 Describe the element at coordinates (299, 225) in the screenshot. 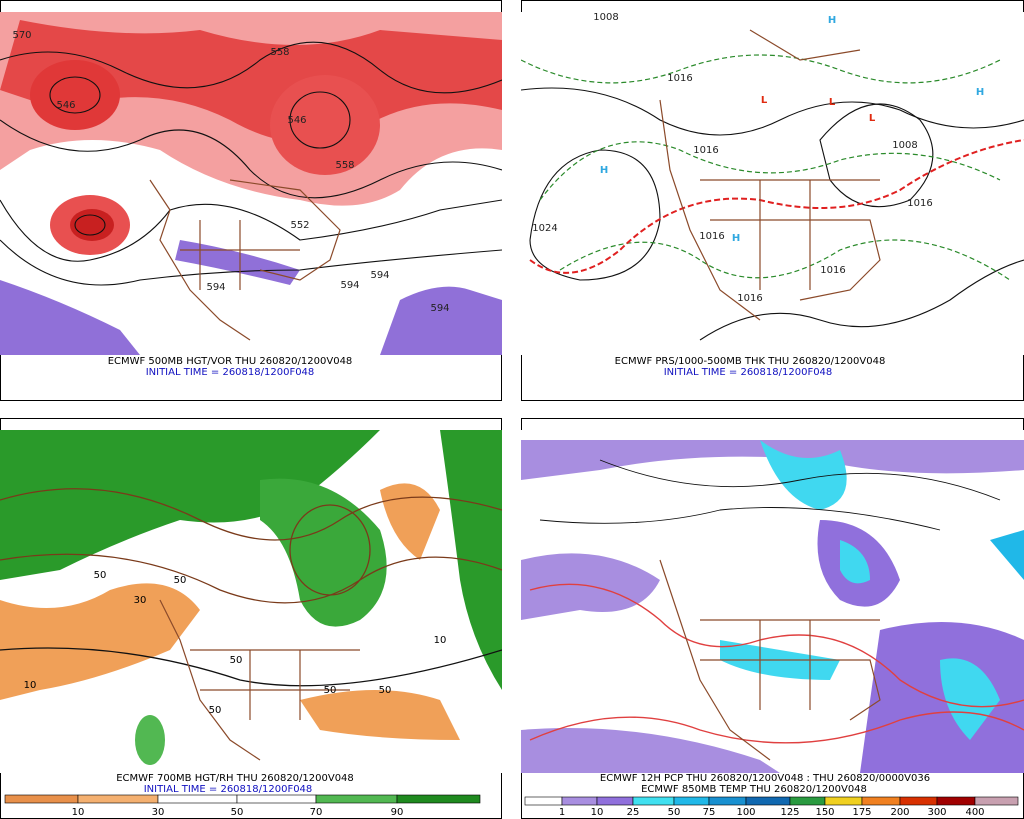

I see `contour-label: 552` at that location.